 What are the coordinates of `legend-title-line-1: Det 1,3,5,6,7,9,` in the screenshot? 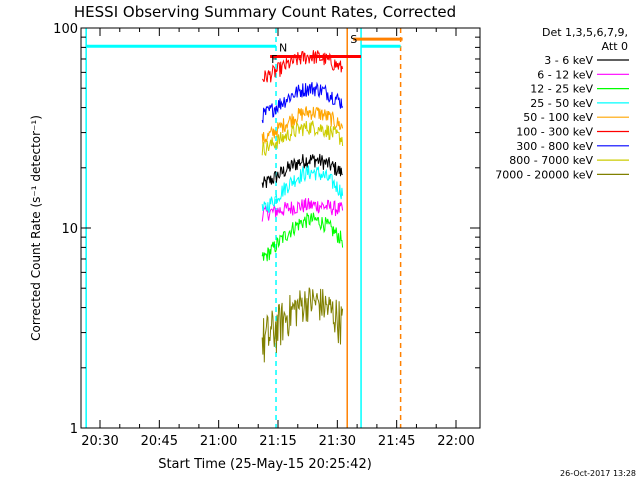 It's located at (585, 32).